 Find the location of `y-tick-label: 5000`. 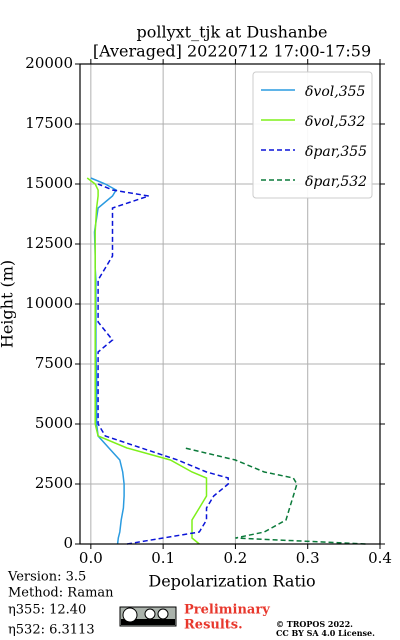

y-tick-label: 5000 is located at coordinates (54, 423).